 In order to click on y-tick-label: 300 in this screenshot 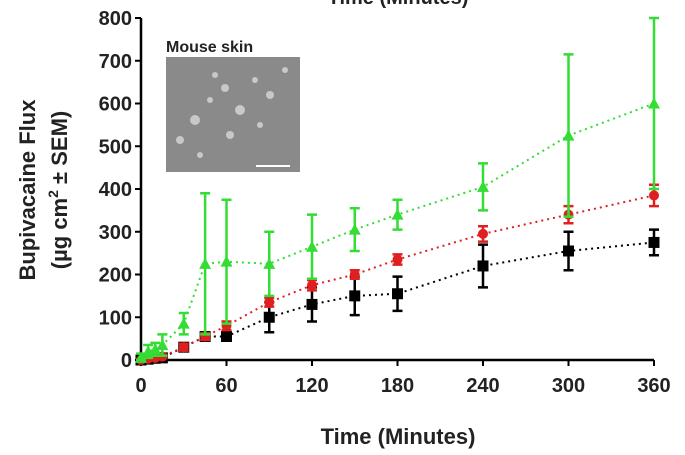, I will do `click(115, 233)`.